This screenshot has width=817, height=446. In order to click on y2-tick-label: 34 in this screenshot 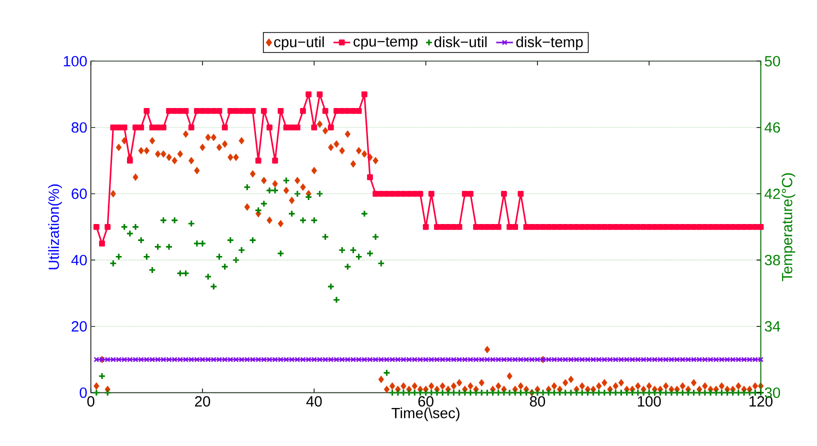, I will do `click(772, 326)`.